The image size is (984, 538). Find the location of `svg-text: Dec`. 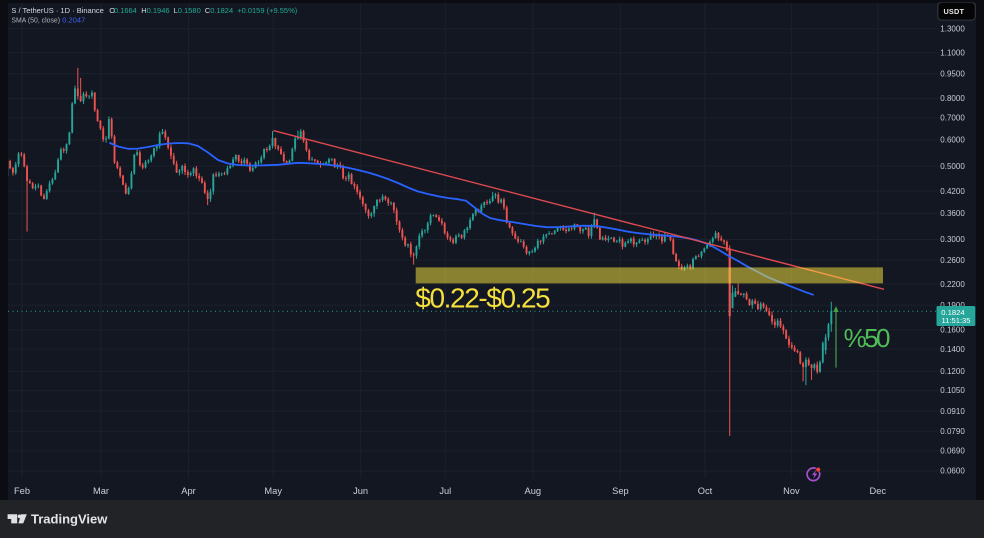

svg-text: Dec is located at coordinates (878, 491).